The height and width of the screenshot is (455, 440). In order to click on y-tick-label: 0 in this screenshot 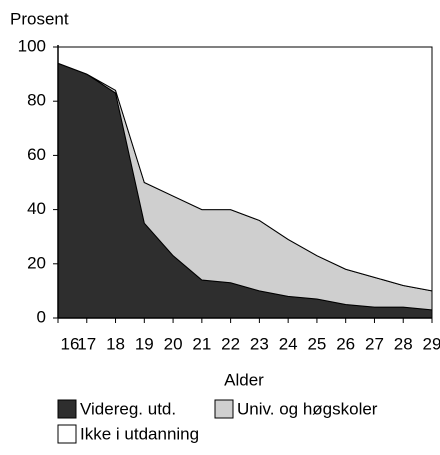, I will do `click(41, 316)`.